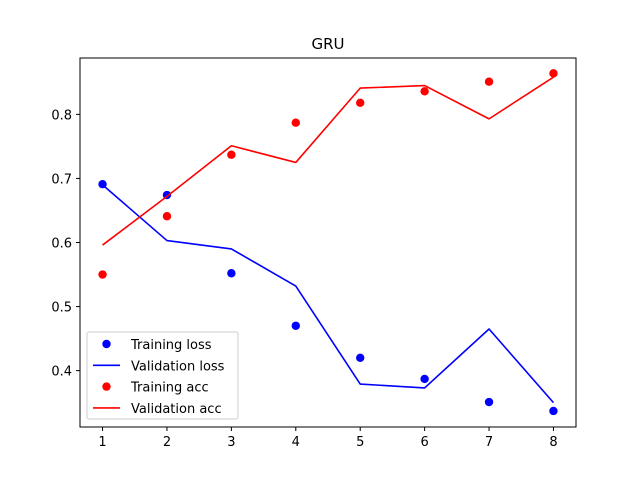  Describe the element at coordinates (61, 372) in the screenshot. I see `y-tick-label-0: 0.4` at that location.